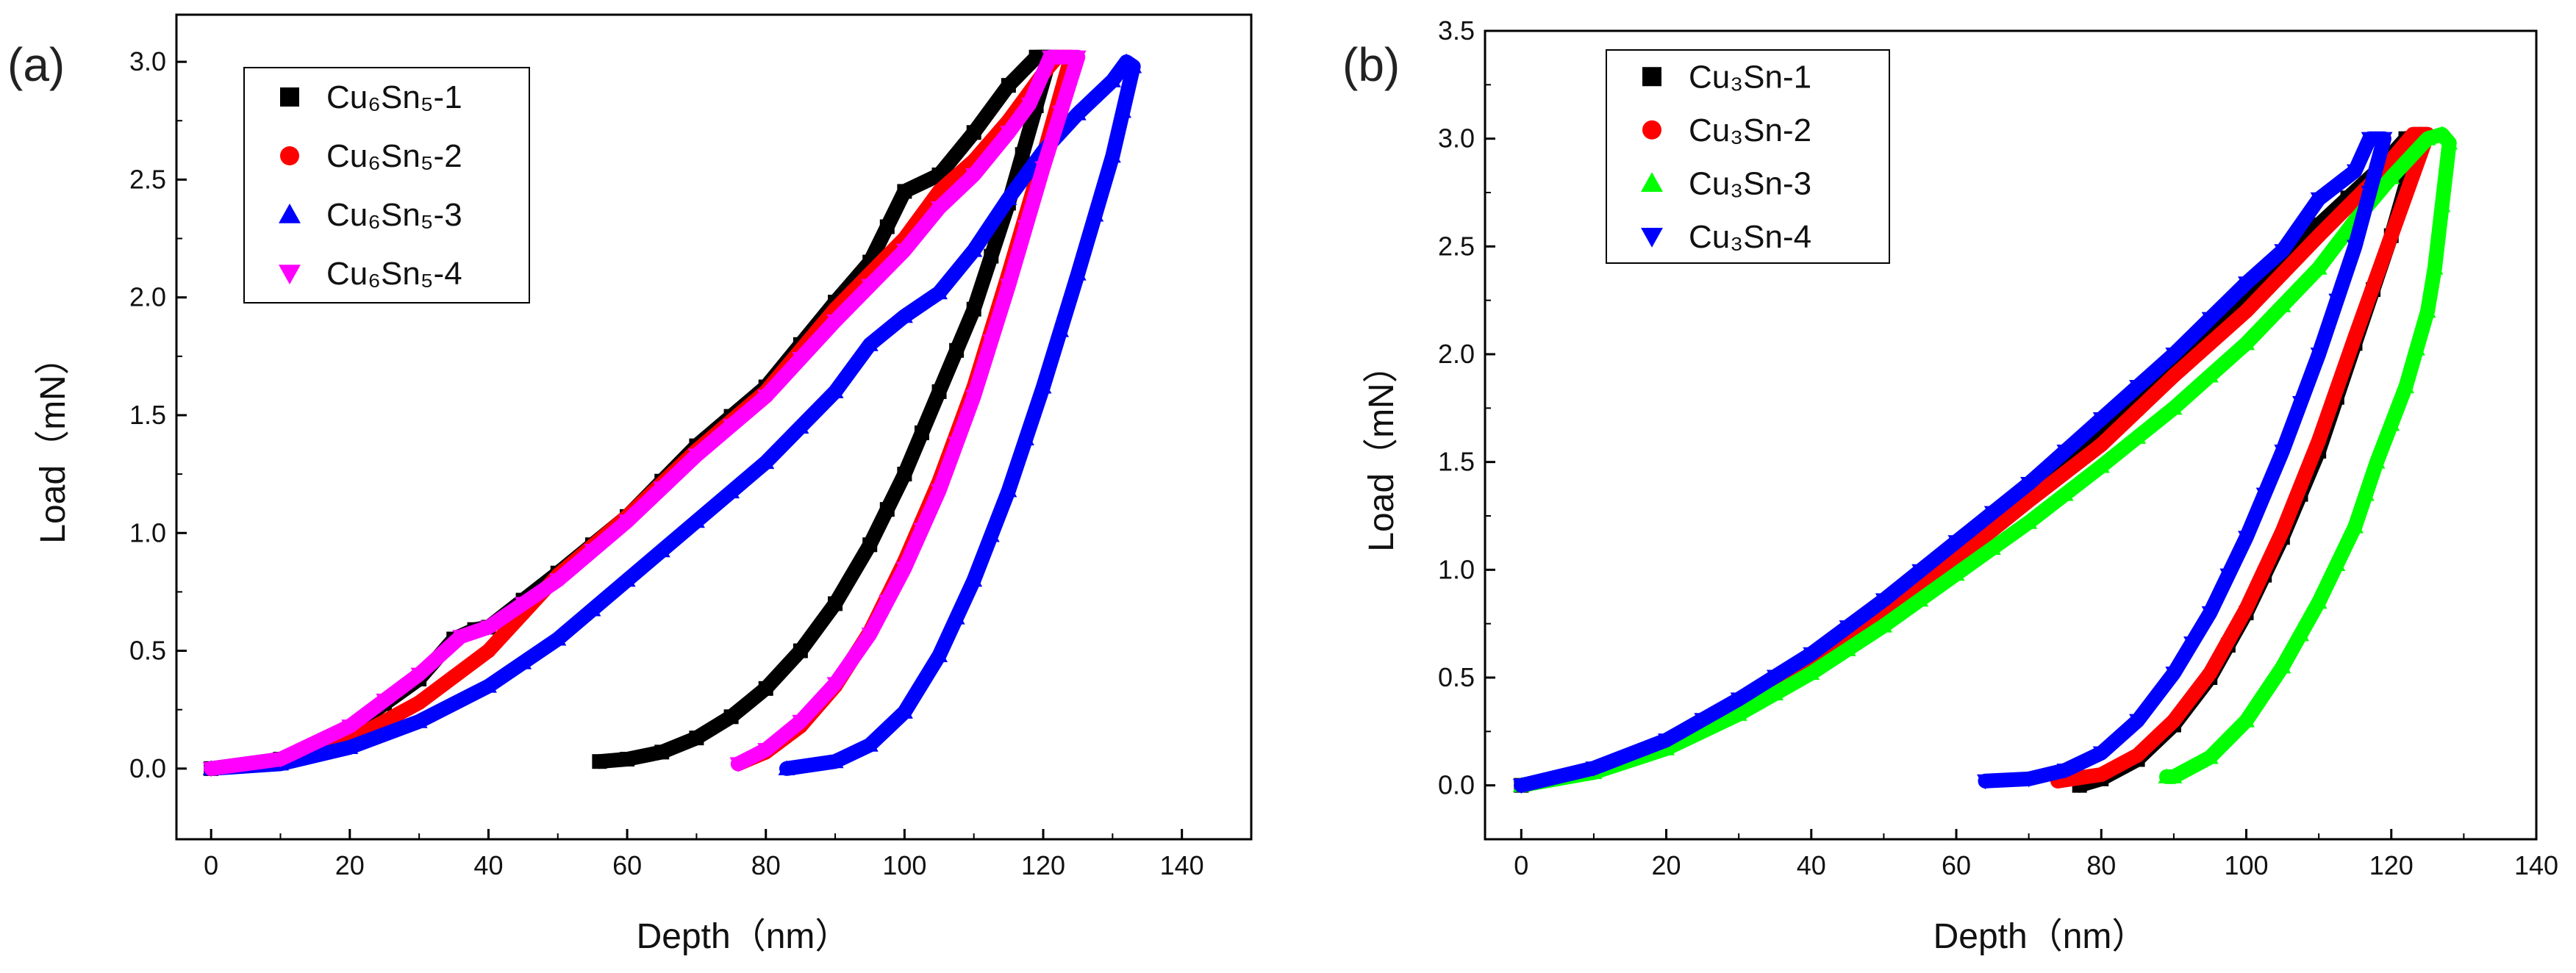  Describe the element at coordinates (1371, 64) in the screenshot. I see `panel-label: (b)` at that location.